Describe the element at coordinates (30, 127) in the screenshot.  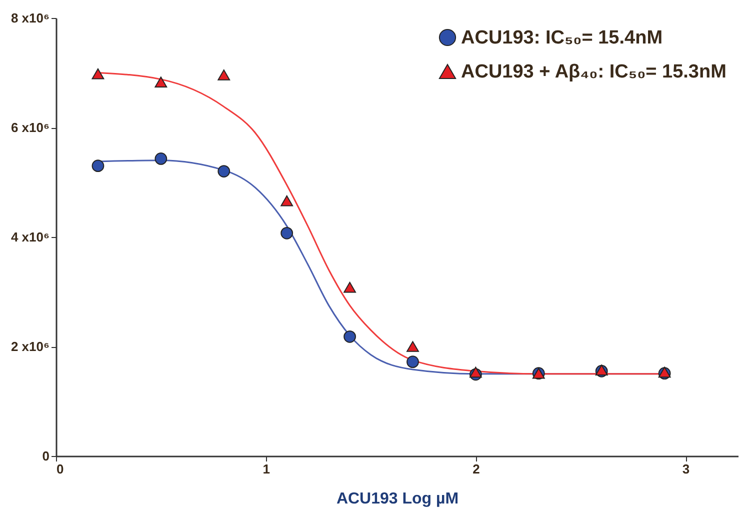
I see `y-tick-label: 6 x10⁶` at that location.